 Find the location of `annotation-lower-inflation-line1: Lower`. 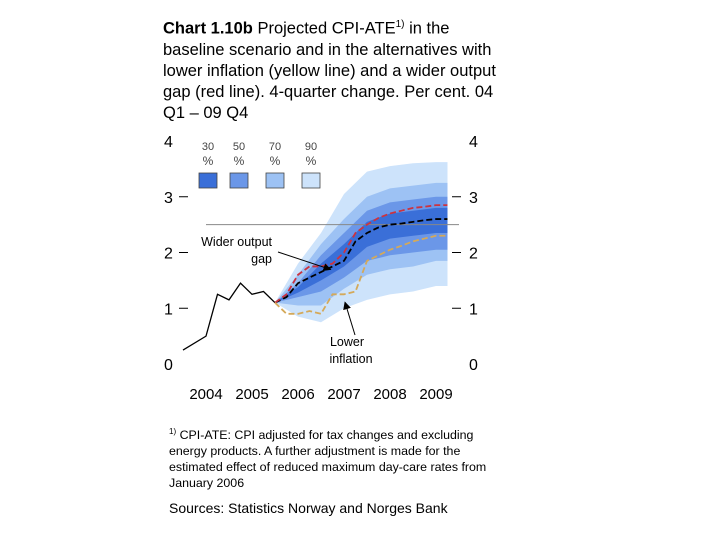

annotation-lower-inflation-line1: Lower is located at coordinates (347, 342).